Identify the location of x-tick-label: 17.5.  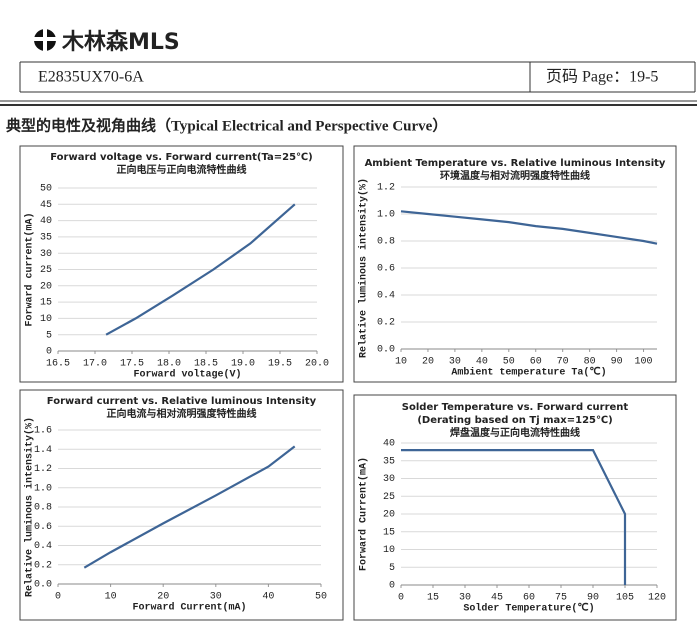
(132, 364).